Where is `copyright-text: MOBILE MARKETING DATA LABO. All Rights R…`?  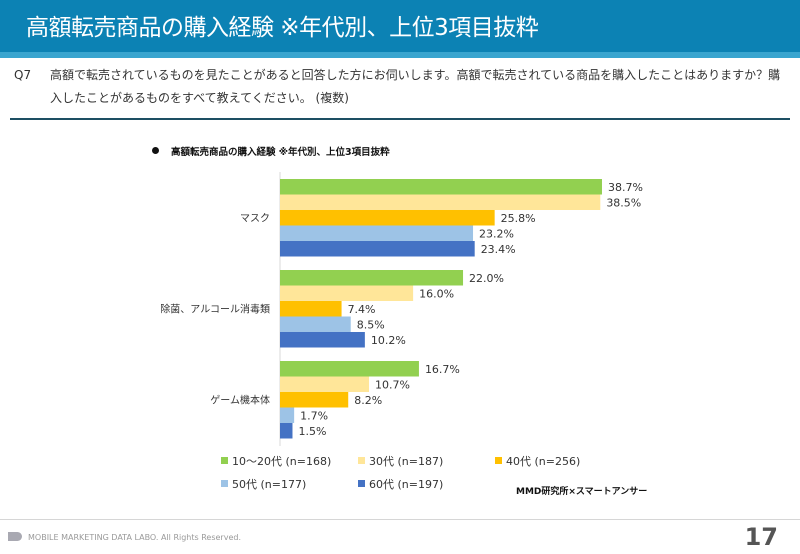 copyright-text: MOBILE MARKETING DATA LABO. All Rights R… is located at coordinates (134, 537).